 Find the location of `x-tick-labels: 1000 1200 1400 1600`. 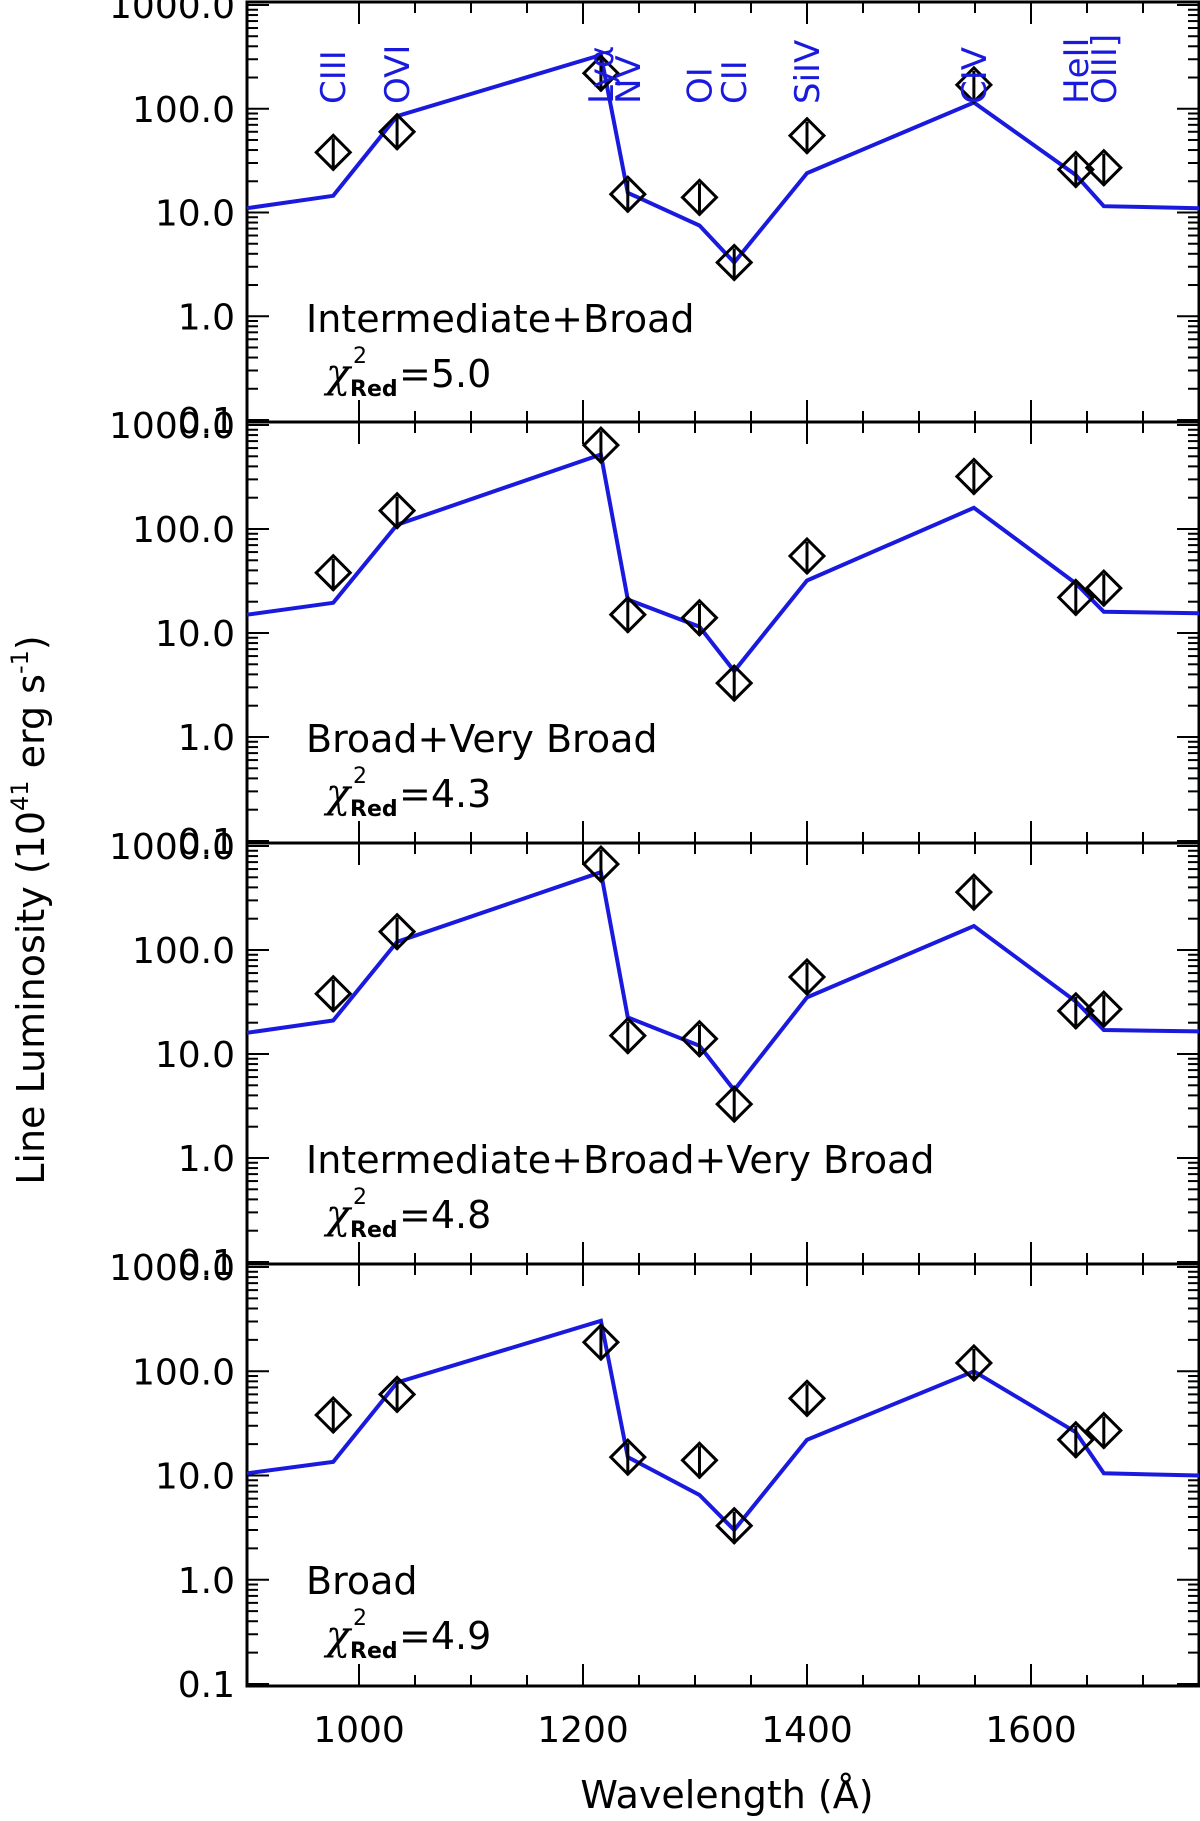

x-tick-labels: 1000 1200 1400 1600 is located at coordinates (695, 1730).